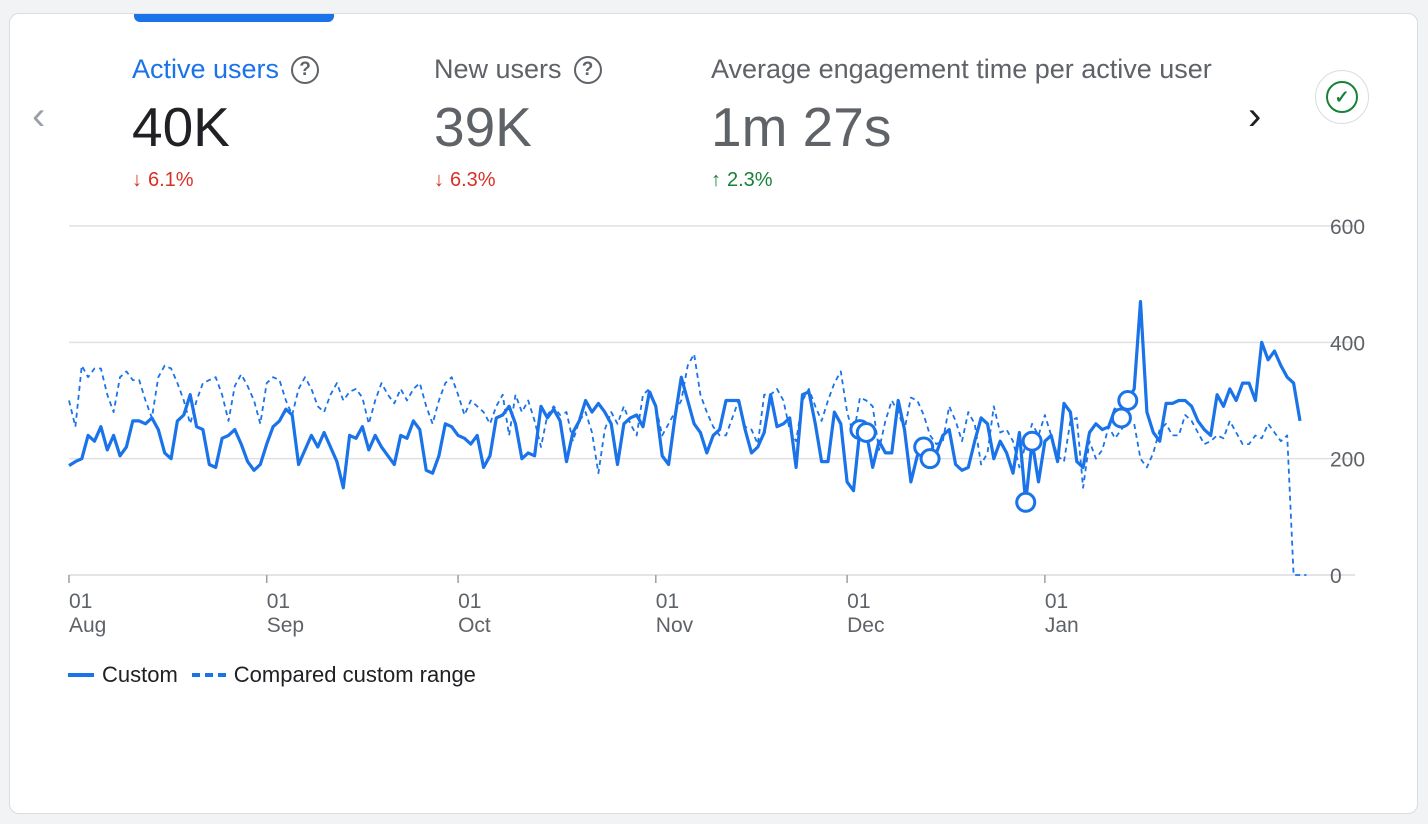 Image resolution: width=1428 pixels, height=824 pixels. I want to click on y-tick-label: 0, so click(1336, 576).